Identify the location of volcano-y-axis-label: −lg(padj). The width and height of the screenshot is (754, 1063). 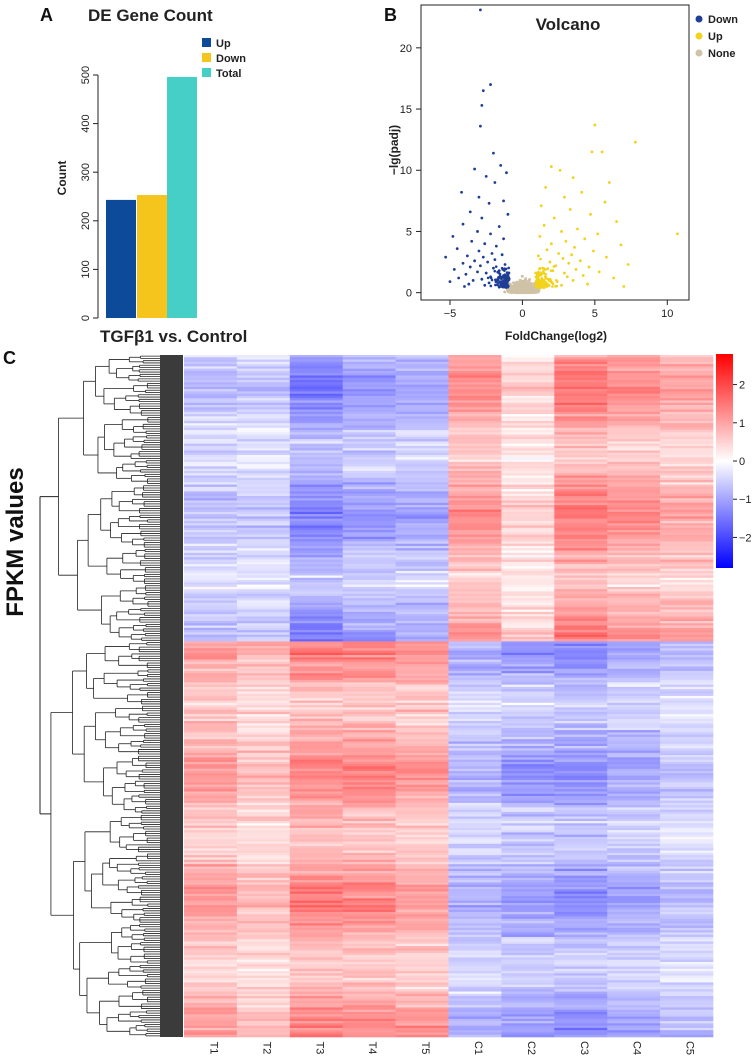
(394, 150).